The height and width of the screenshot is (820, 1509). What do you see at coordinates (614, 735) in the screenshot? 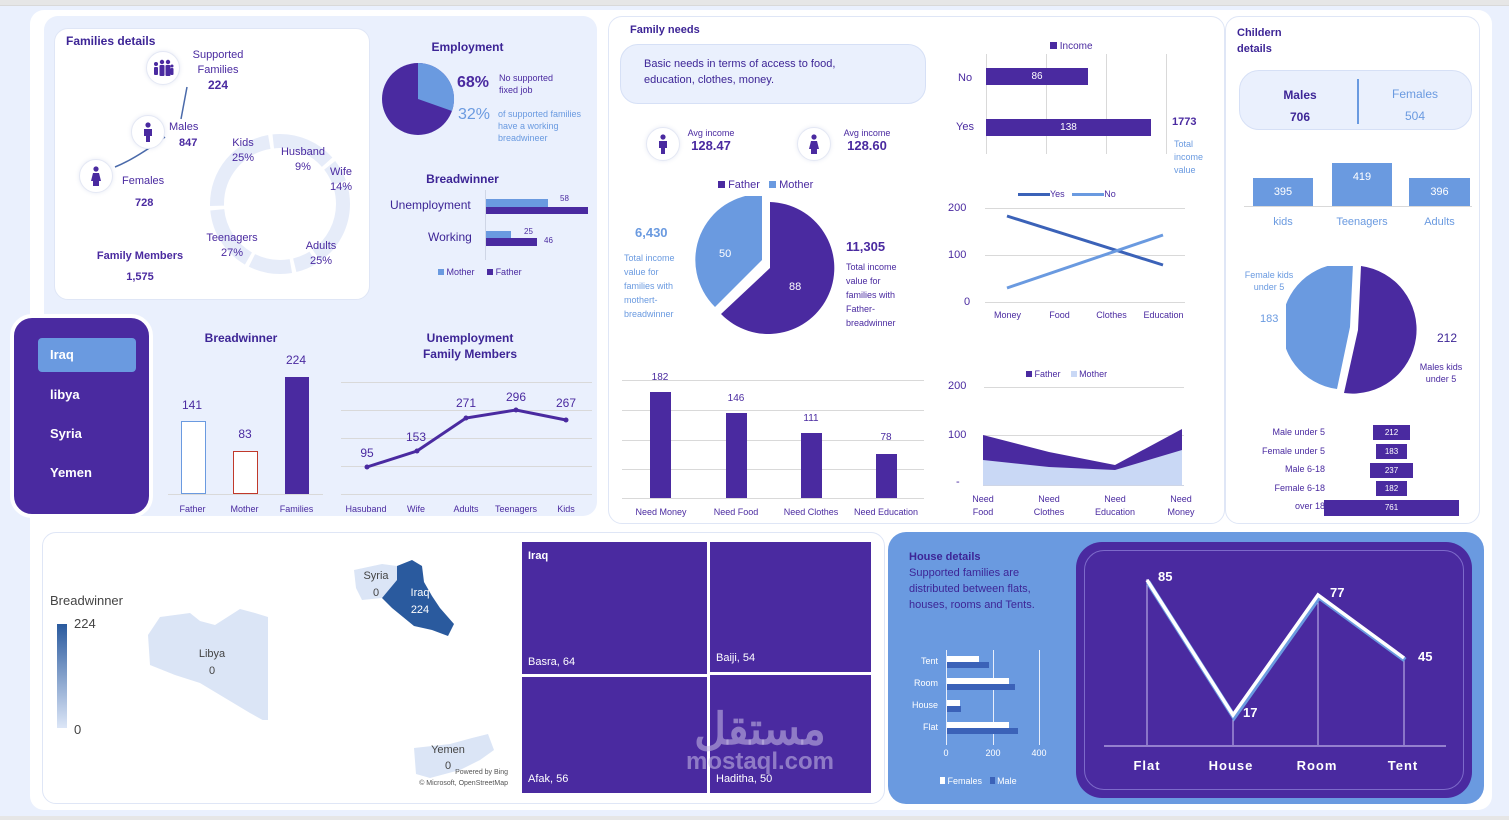
I see `treemap-cell-afak: Afak, 56` at bounding box center [614, 735].